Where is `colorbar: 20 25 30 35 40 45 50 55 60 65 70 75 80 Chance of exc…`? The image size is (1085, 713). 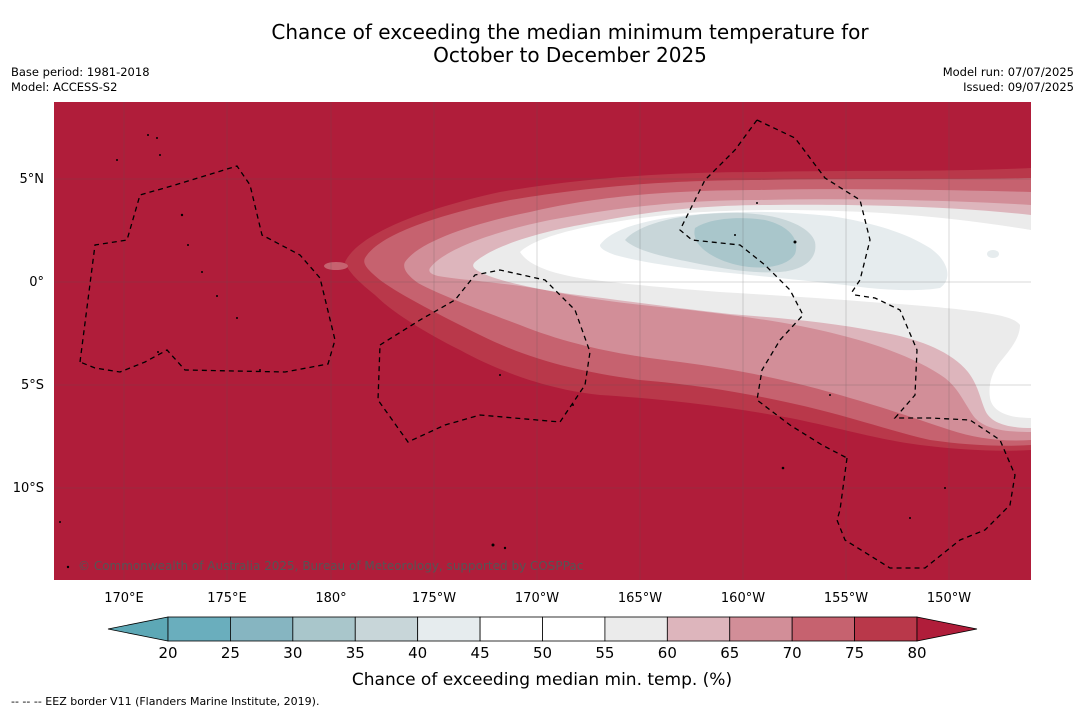 colorbar: 20 25 30 35 40 45 50 55 60 65 70 75 80 Chance of exc… is located at coordinates (542, 653).